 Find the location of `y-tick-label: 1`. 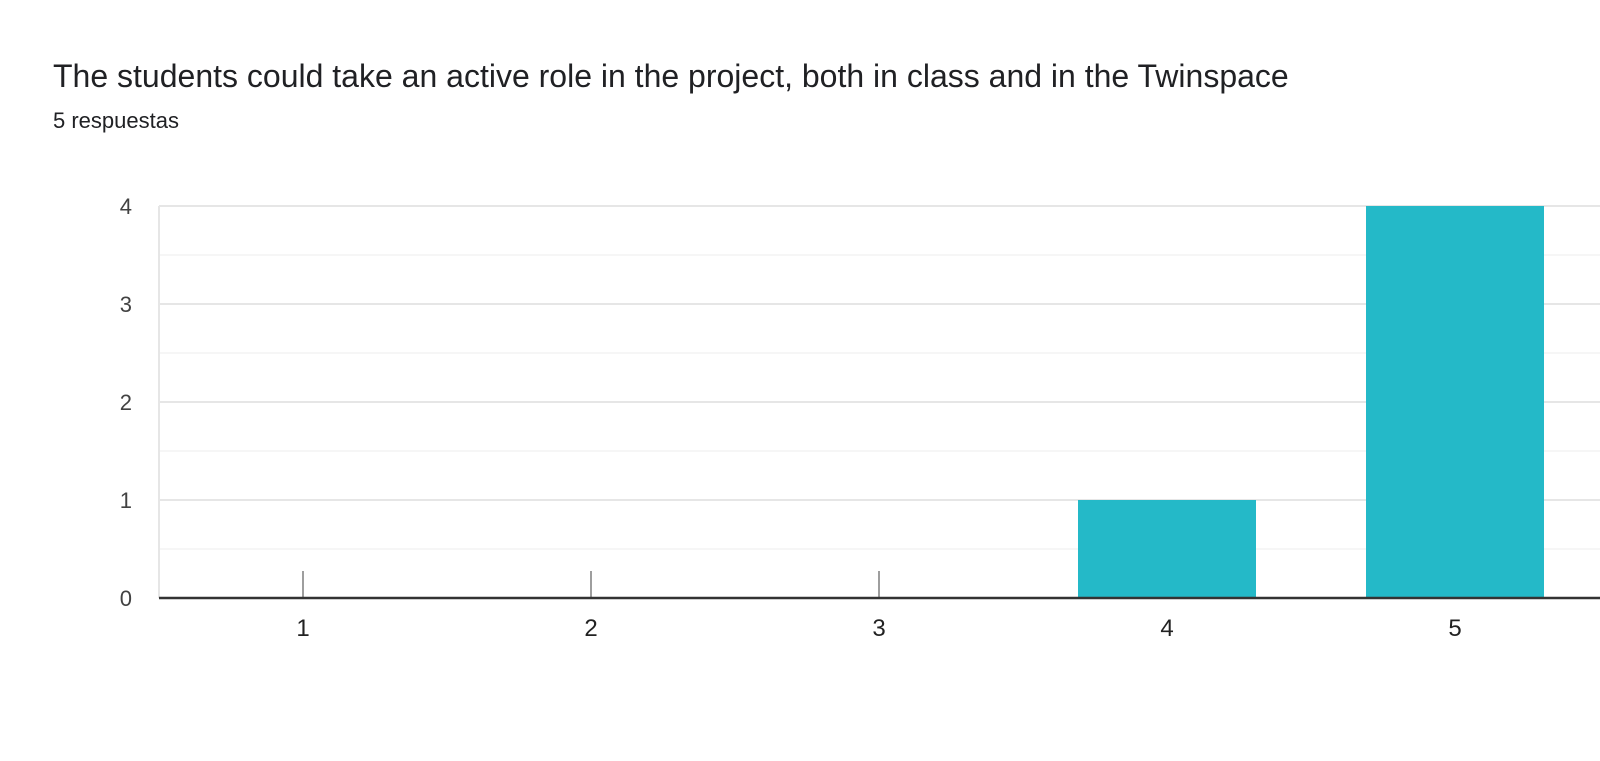

y-tick-label: 1 is located at coordinates (126, 500).